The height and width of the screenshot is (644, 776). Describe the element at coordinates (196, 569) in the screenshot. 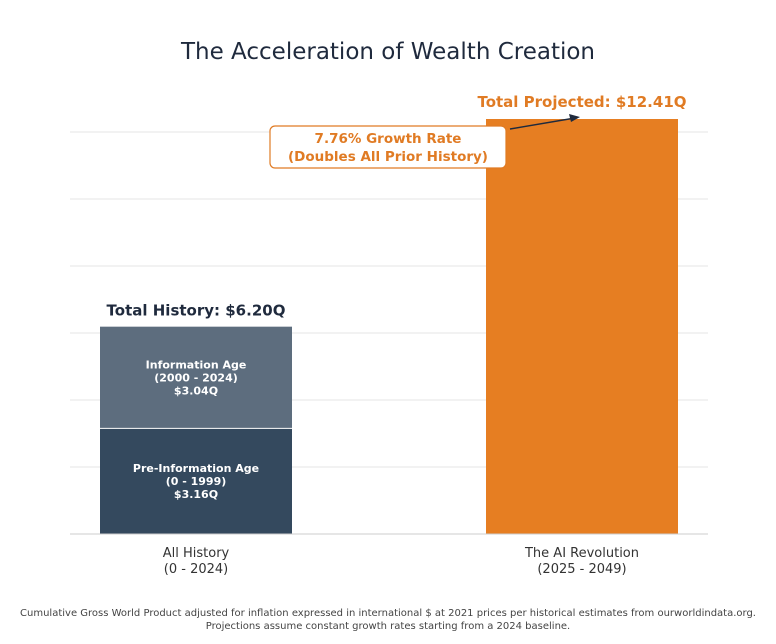

I see `category-period-all-history: (0 - 2024)` at that location.